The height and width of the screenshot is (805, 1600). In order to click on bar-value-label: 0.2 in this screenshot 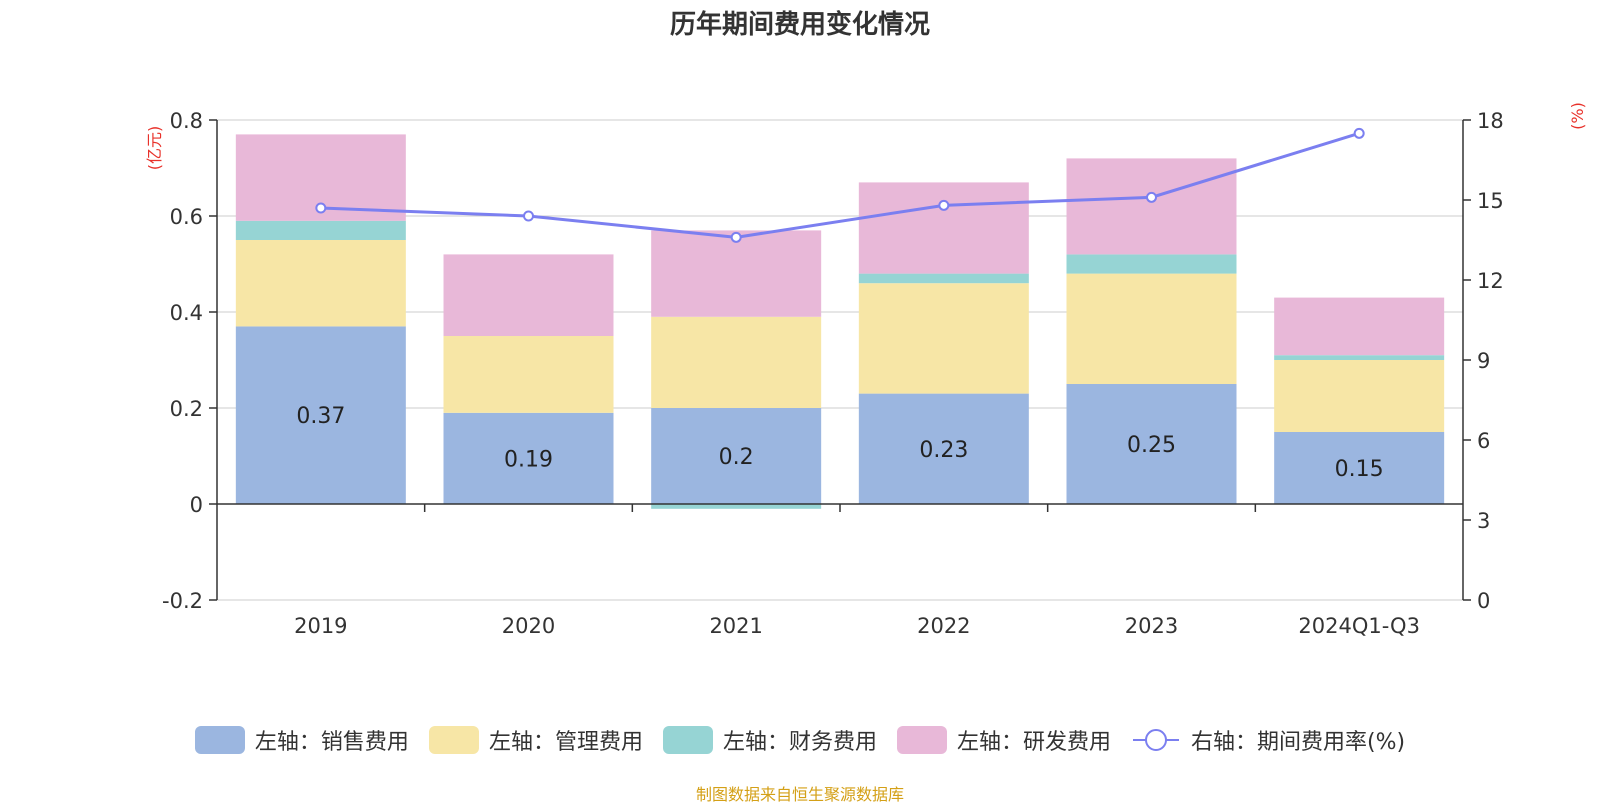, I will do `click(736, 457)`.